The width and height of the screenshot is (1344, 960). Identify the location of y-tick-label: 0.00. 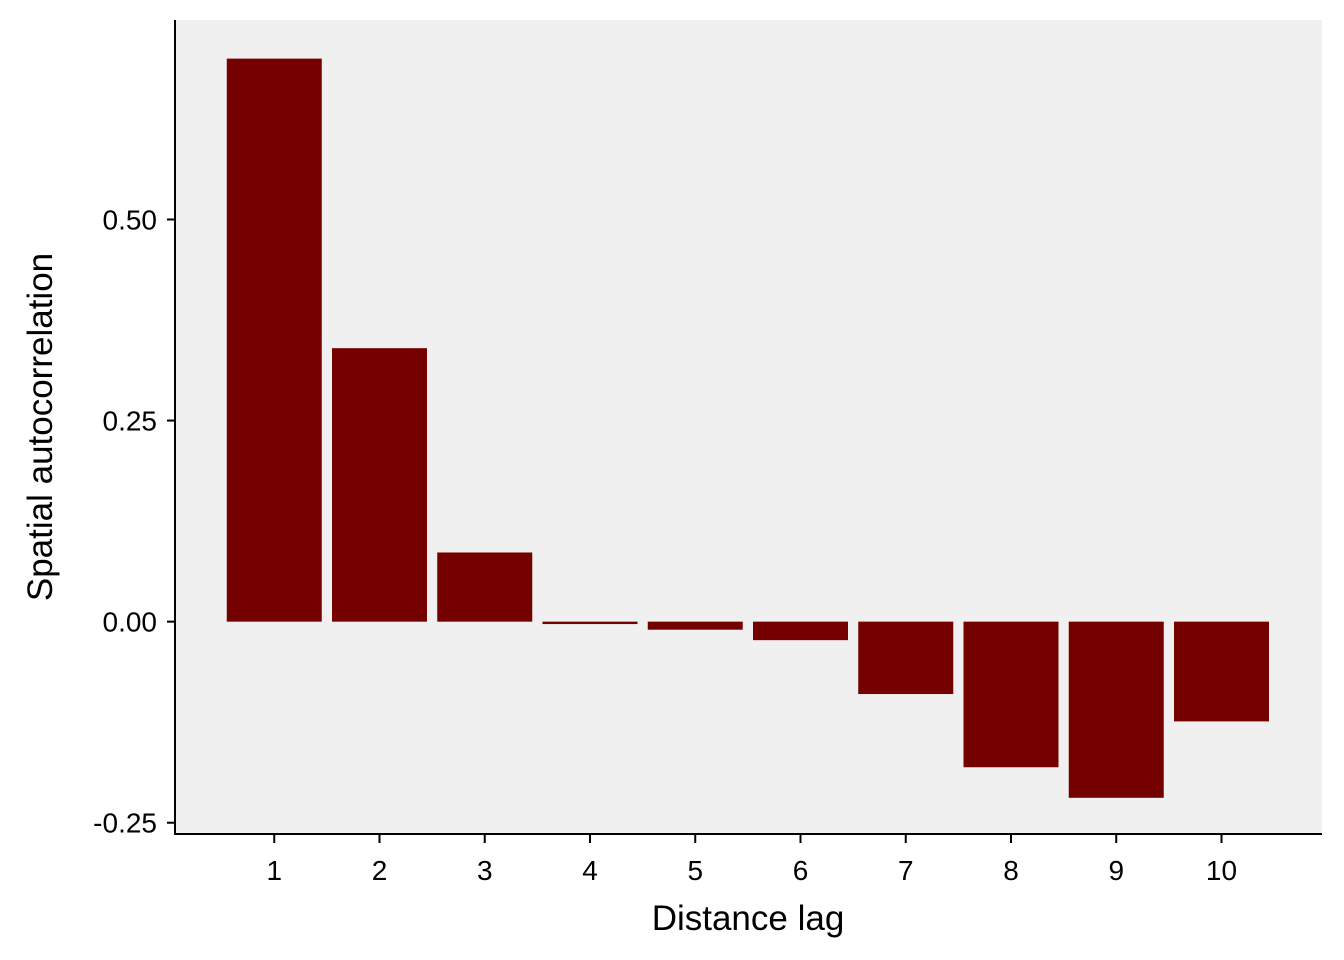
(130, 622).